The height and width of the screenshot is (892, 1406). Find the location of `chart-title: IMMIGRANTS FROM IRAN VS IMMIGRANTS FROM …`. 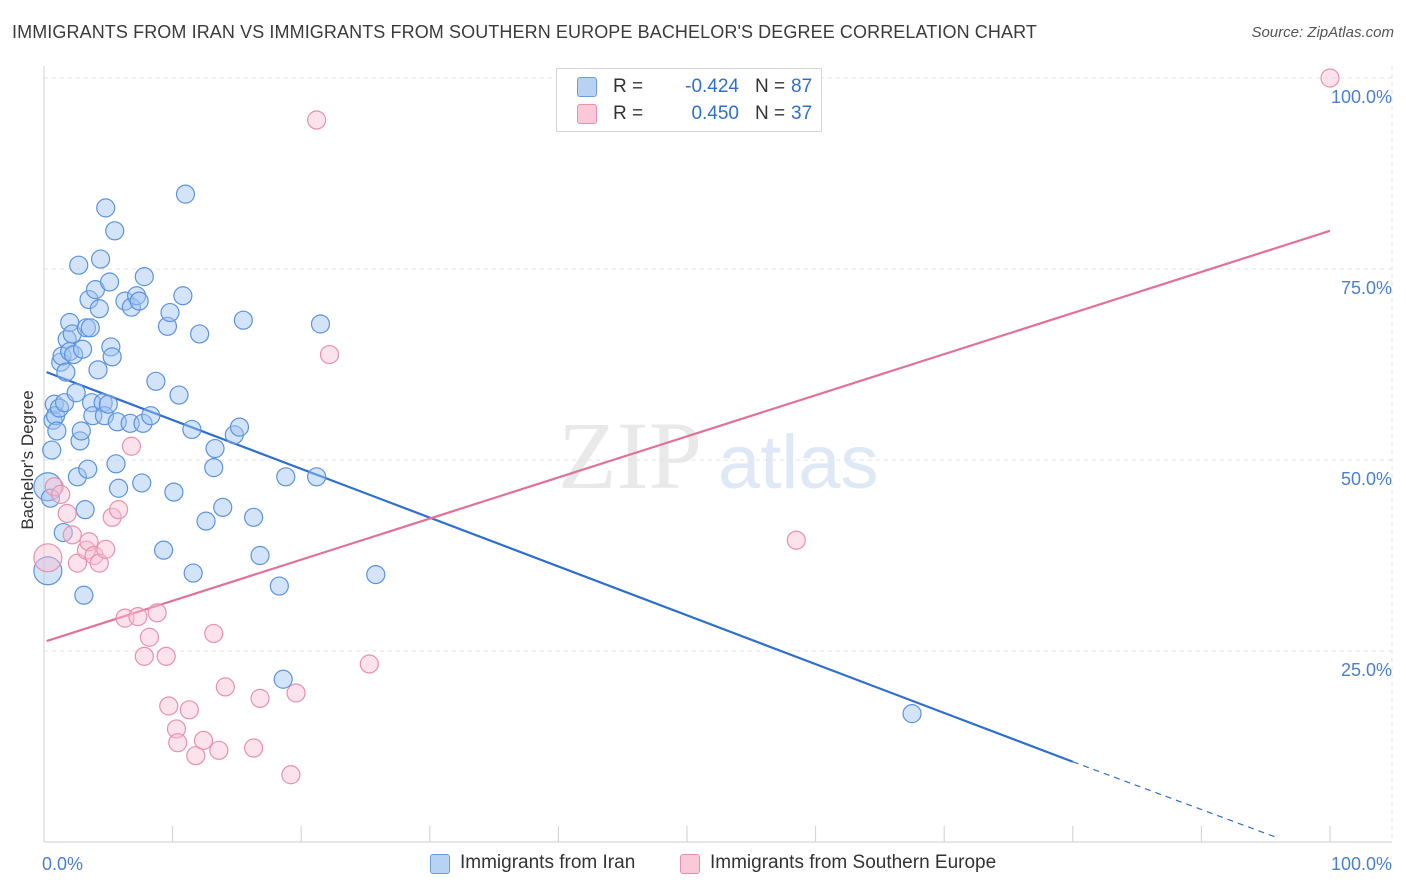

chart-title: IMMIGRANTS FROM IRAN VS IMMIGRANTS FROM … is located at coordinates (524, 32).